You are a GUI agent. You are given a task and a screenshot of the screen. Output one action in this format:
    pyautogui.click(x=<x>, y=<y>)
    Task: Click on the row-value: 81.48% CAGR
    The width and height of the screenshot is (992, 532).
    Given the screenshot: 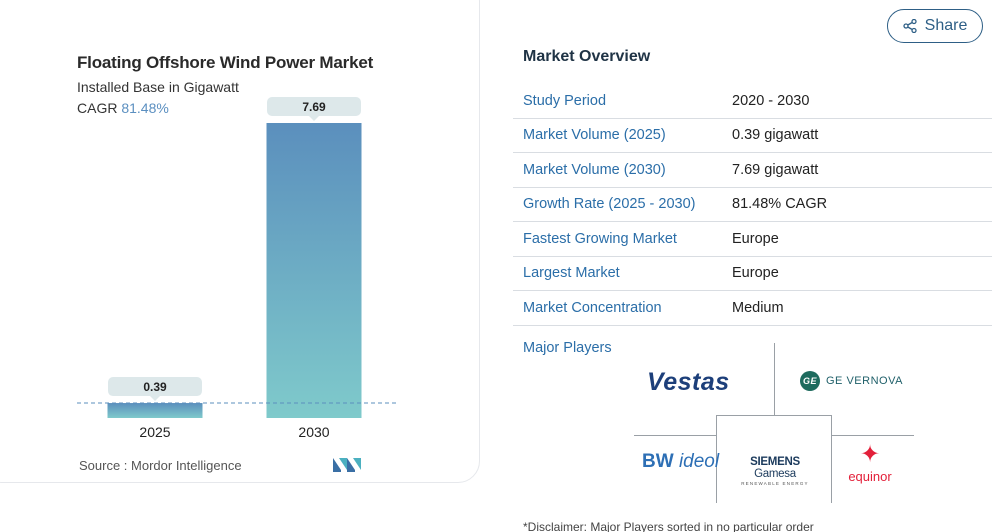 What is the action you would take?
    pyautogui.click(x=780, y=204)
    